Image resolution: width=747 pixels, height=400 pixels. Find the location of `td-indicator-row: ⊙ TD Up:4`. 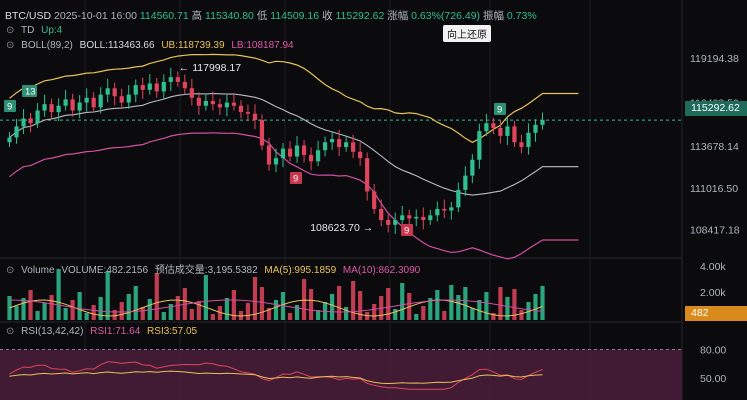

td-indicator-row: ⊙ TD Up:4 is located at coordinates (36, 30).